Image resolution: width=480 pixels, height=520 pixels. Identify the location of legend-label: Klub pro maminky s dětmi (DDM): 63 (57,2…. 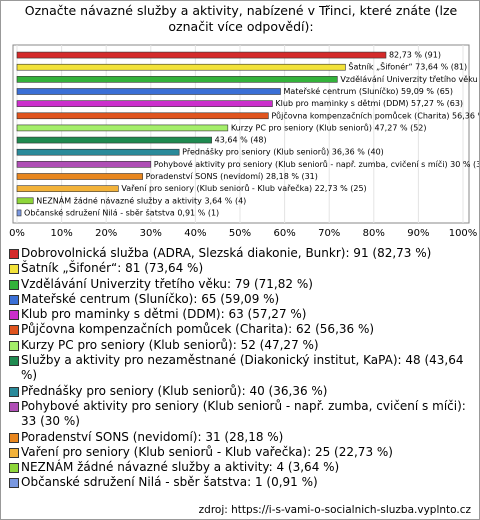
(164, 314).